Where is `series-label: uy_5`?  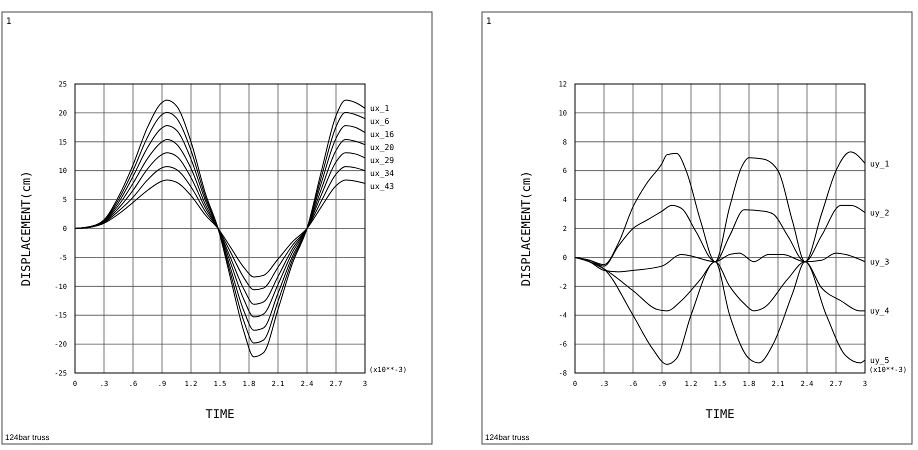 series-label: uy_5 is located at coordinates (880, 360).